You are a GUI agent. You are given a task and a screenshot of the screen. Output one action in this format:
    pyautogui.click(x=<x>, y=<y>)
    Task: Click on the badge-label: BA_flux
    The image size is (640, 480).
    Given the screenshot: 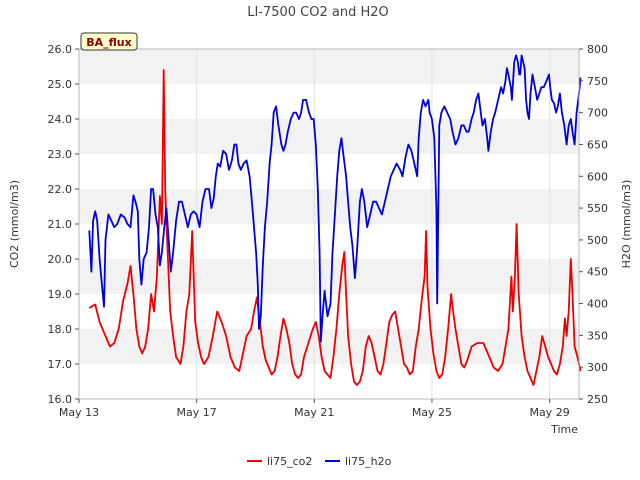 What is the action you would take?
    pyautogui.click(x=108, y=42)
    